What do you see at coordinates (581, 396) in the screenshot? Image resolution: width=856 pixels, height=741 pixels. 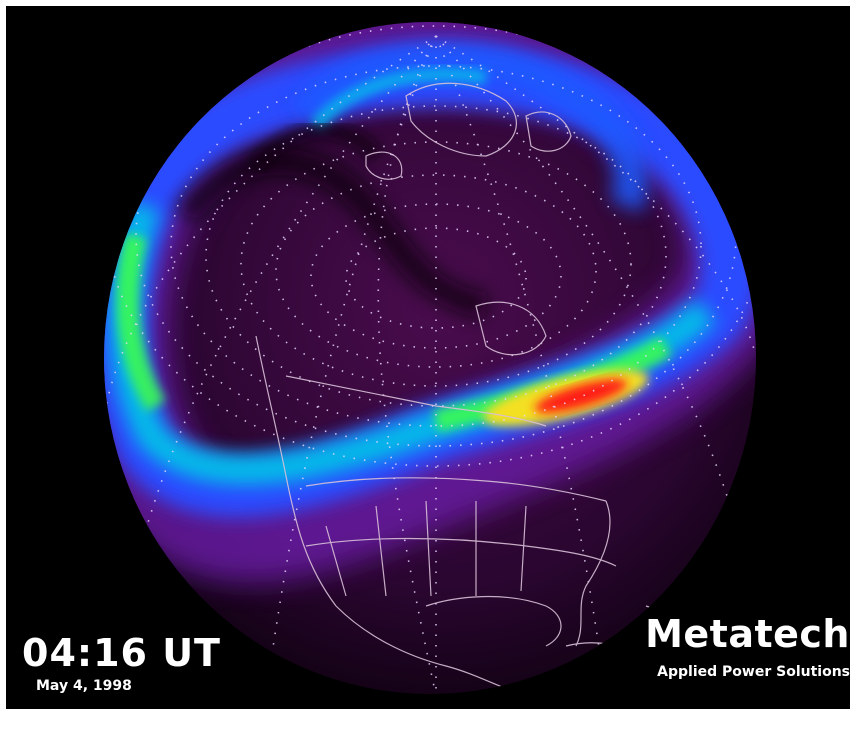 I see `auroral-peak-red` at bounding box center [581, 396].